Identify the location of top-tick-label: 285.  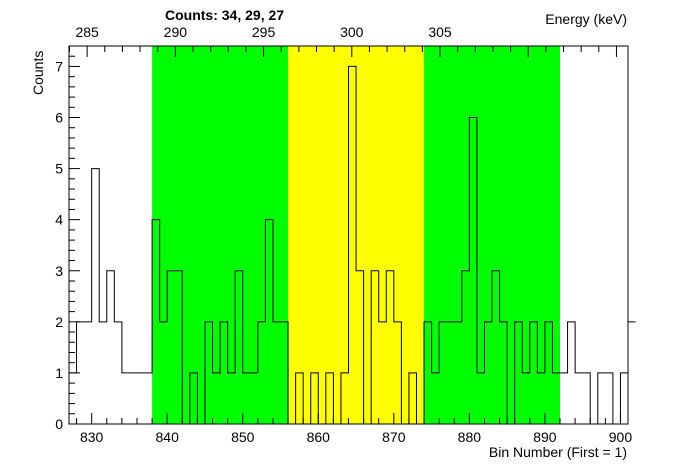
(87, 32).